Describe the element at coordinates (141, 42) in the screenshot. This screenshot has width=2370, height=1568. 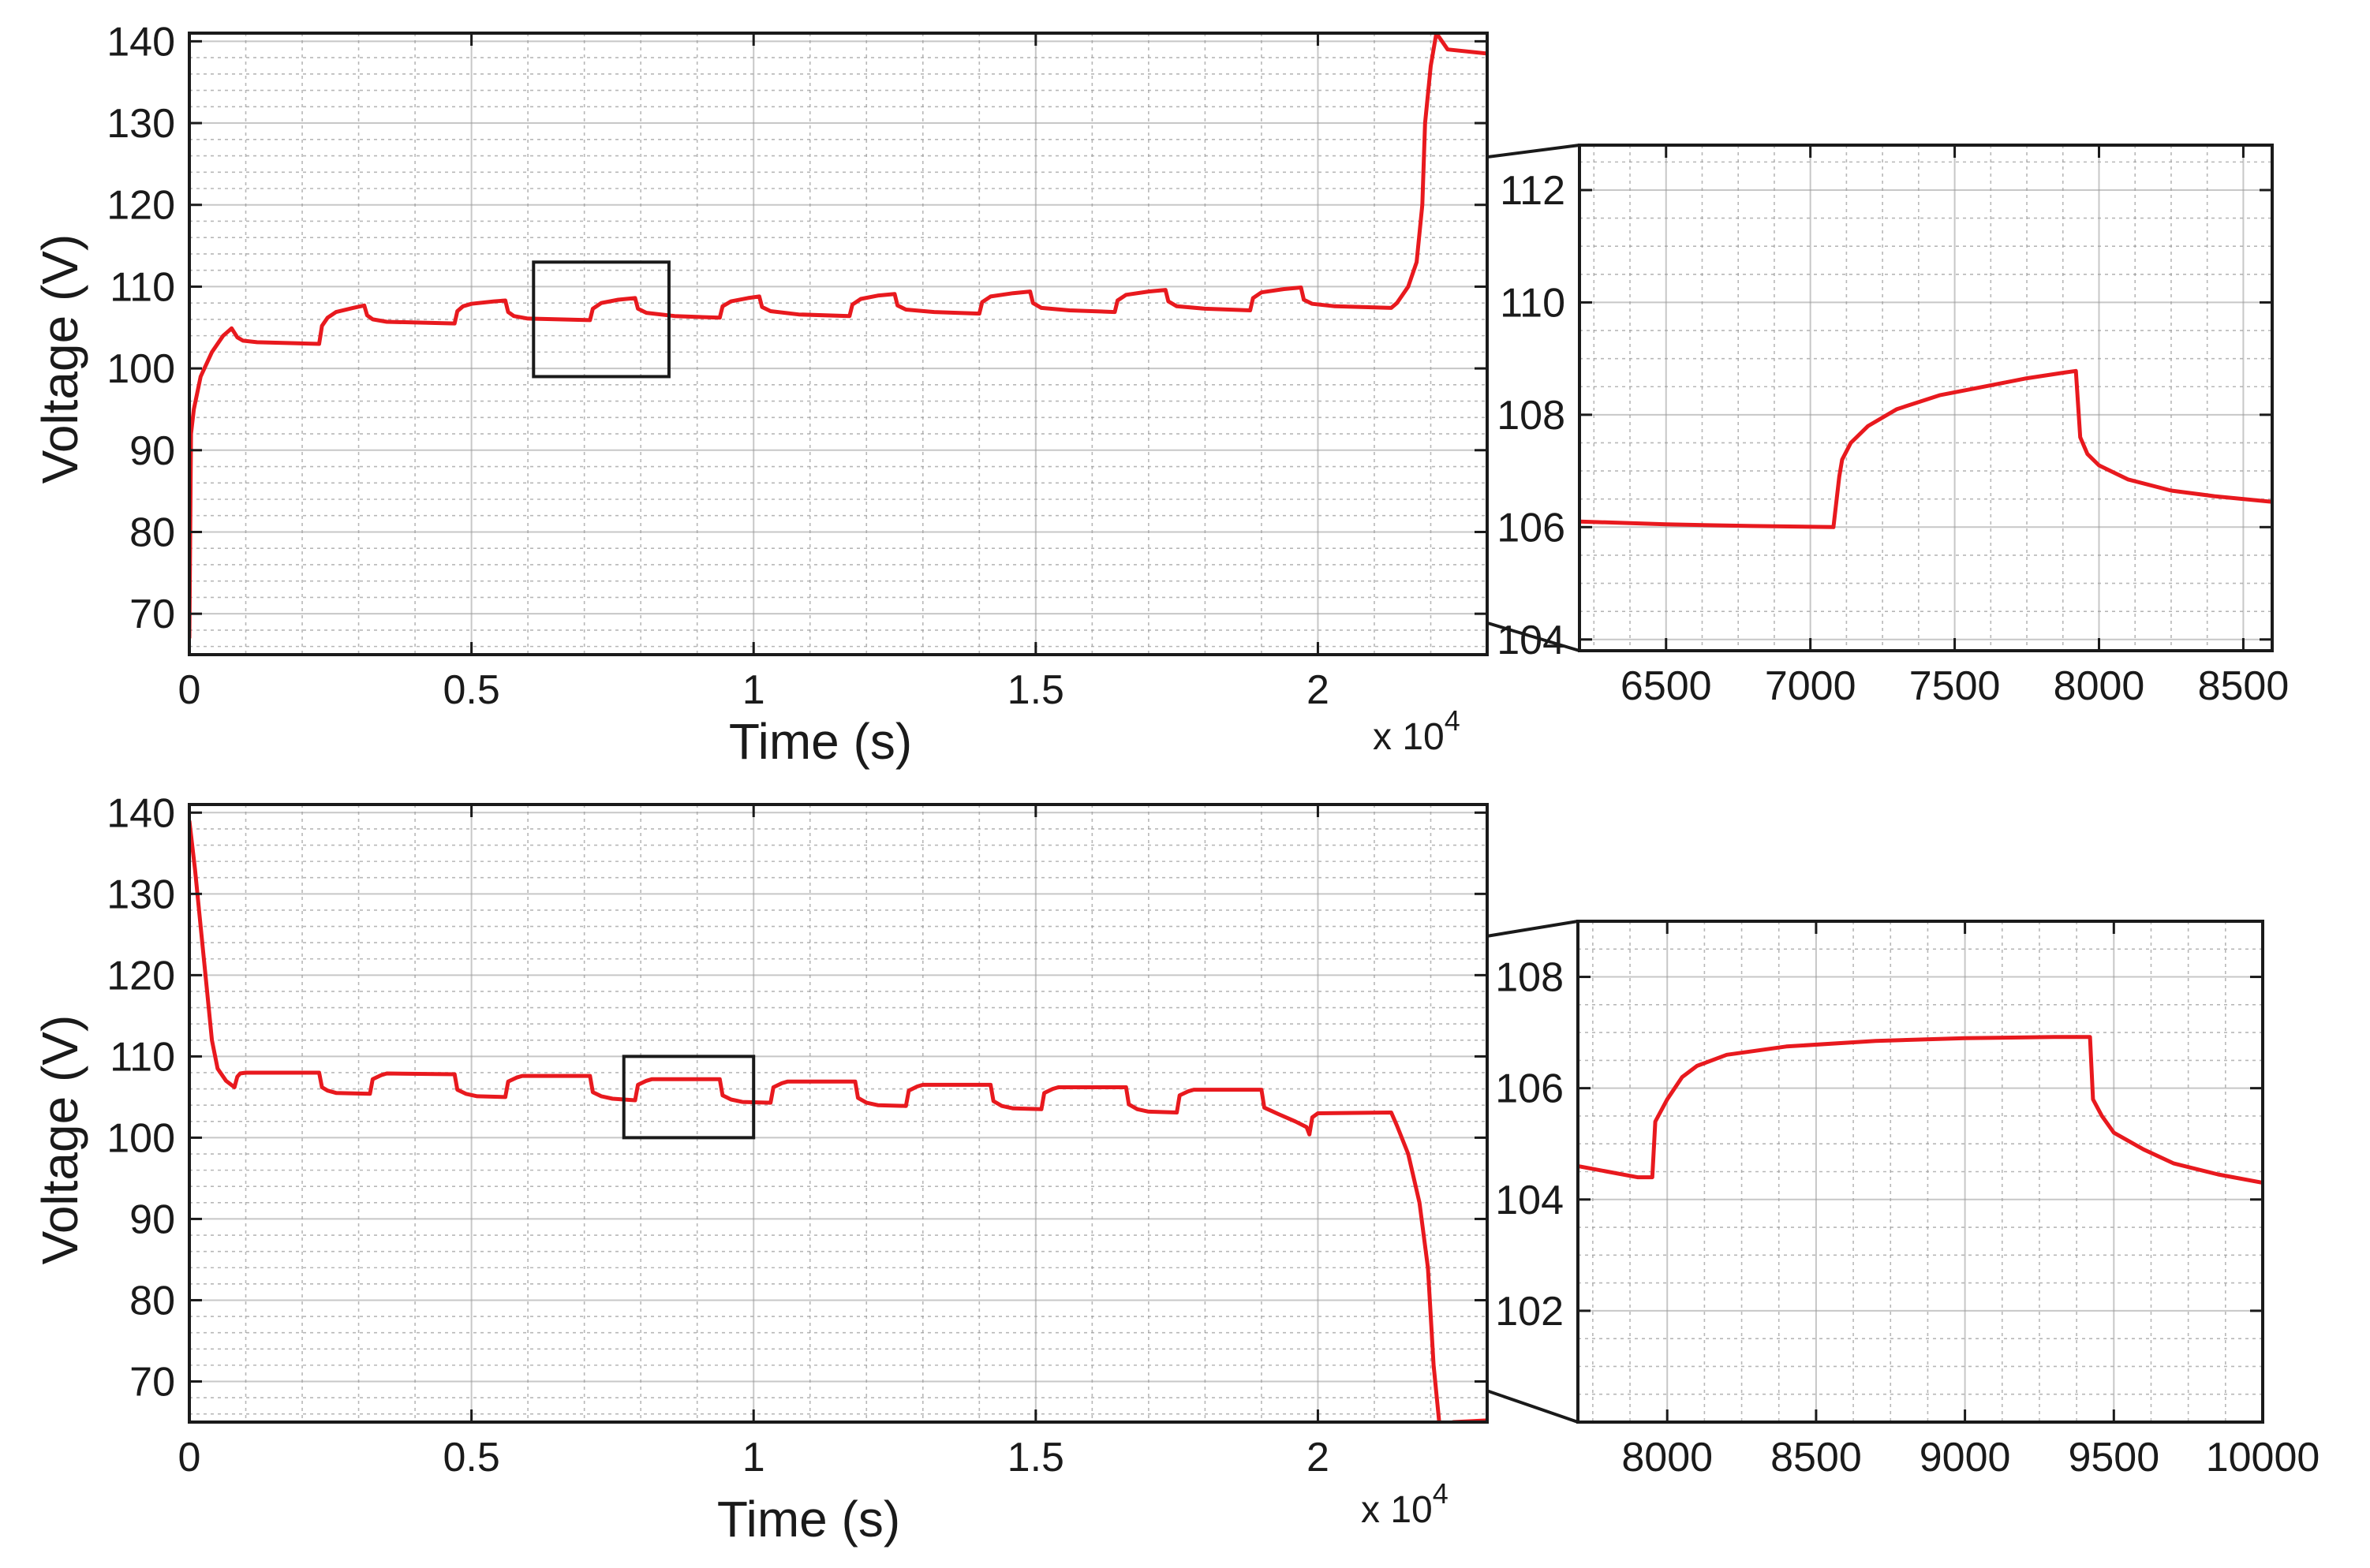
I see `top-main-y-tick-label: 140` at that location.